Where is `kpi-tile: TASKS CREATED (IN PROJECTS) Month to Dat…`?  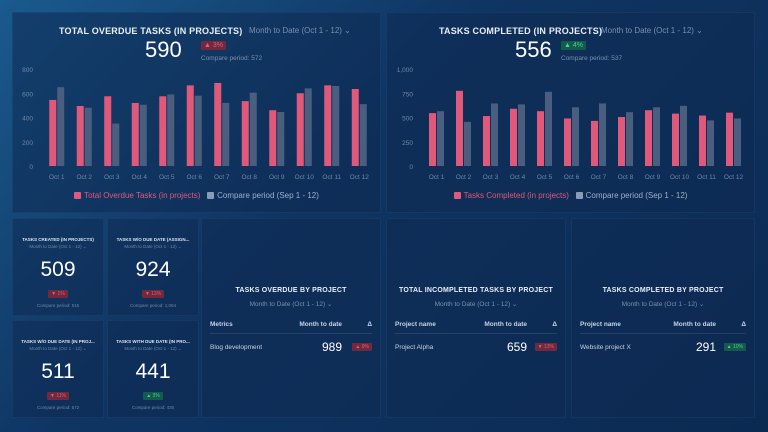 kpi-tile: TASKS CREATED (IN PROJECTS) Month to Dat… is located at coordinates (58, 267).